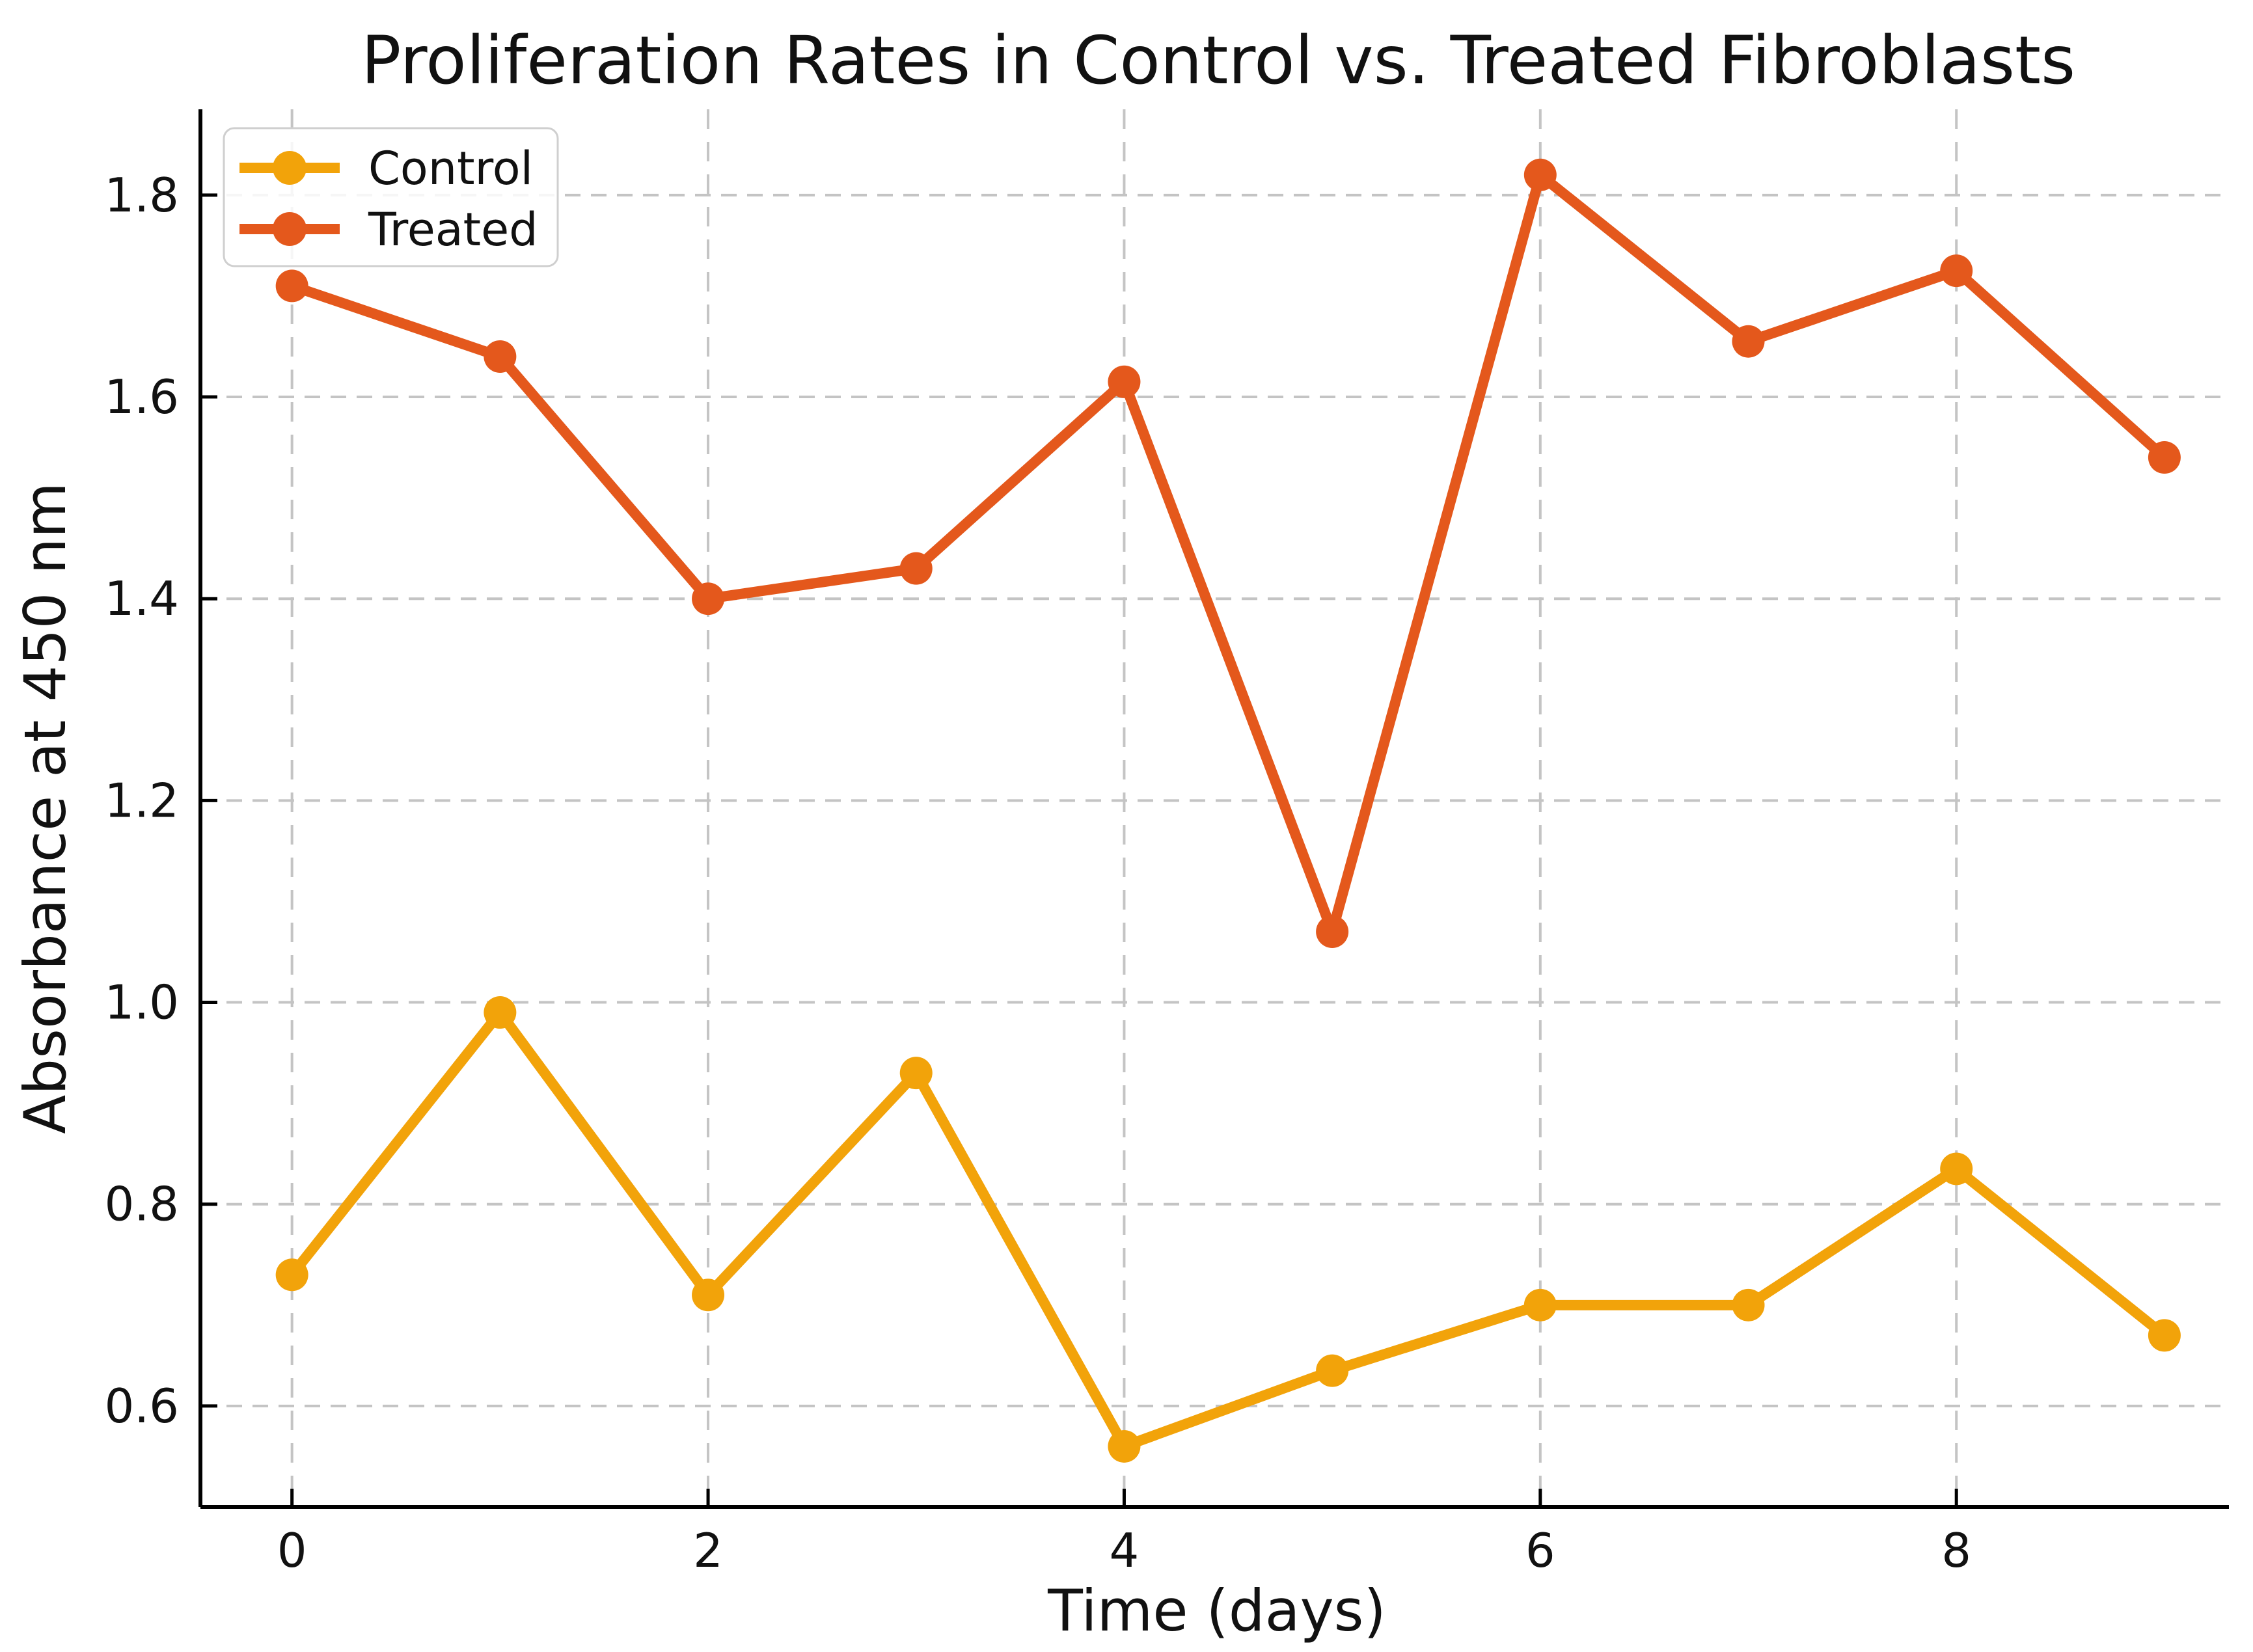  I want to click on x-tick-label: 0, so click(292, 1550).